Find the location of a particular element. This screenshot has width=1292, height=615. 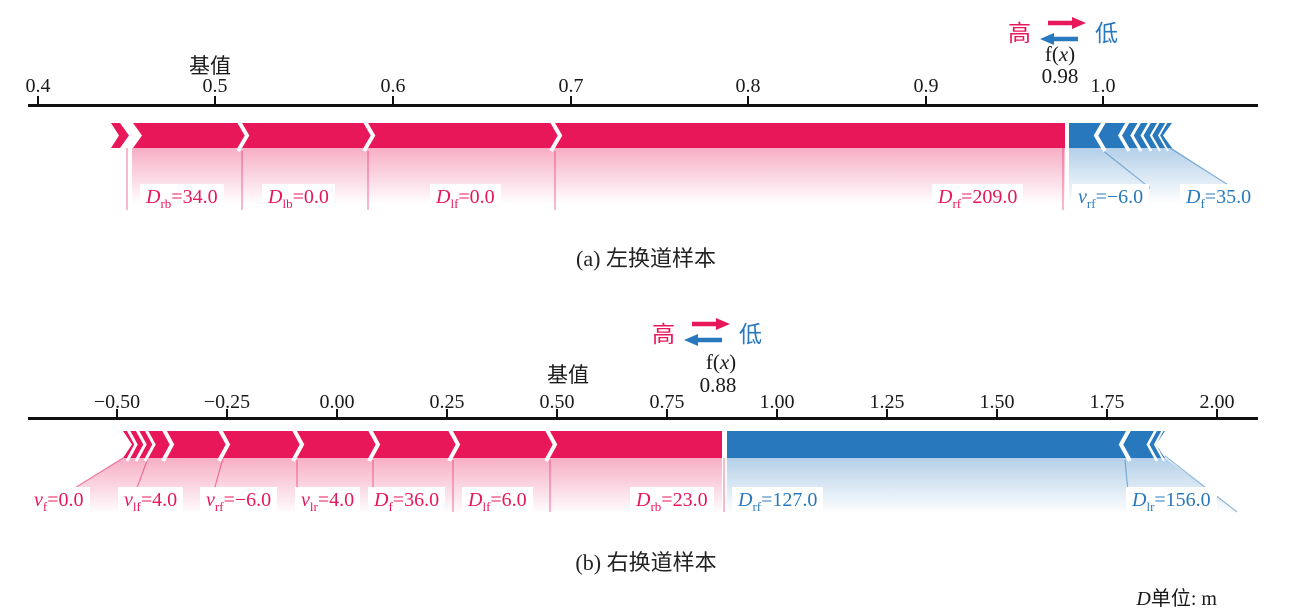

feature-label-Drb-b: Drb=23.0 is located at coordinates (672, 500).